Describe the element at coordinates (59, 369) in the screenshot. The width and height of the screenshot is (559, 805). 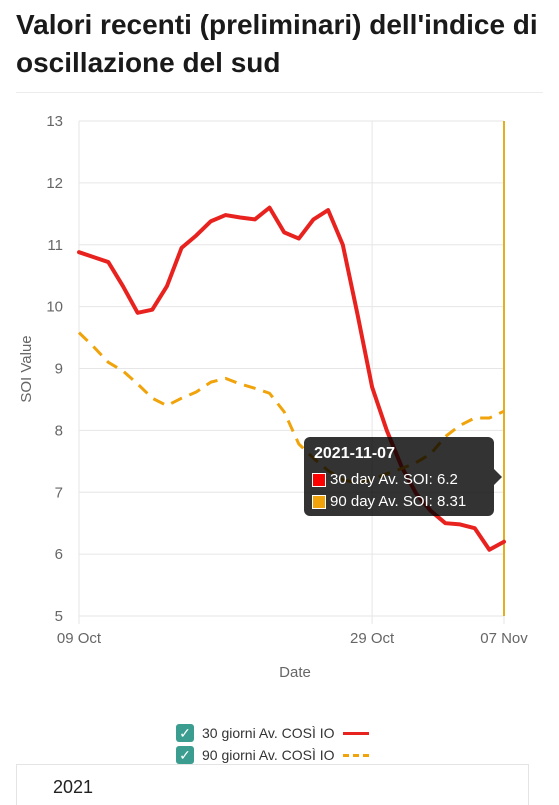
I see `y-tick-label: 9` at that location.